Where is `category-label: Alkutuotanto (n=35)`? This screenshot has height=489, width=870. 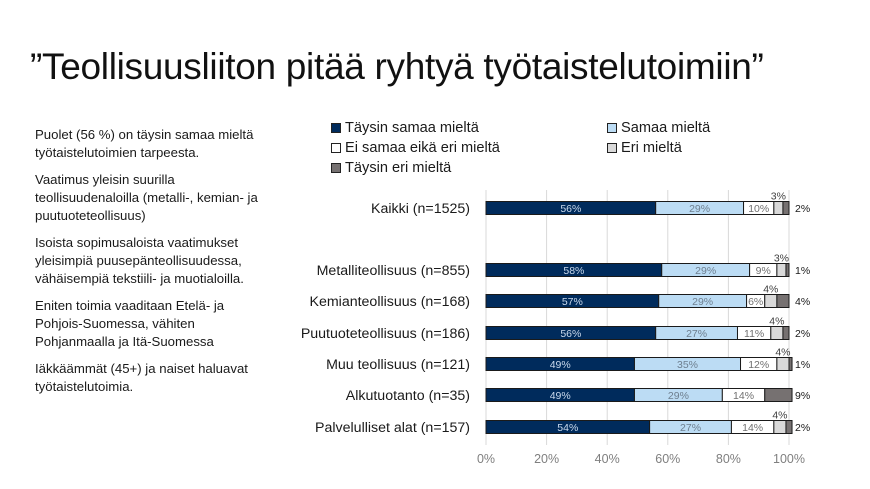
category-label: Alkutuotanto (n=35) is located at coordinates (408, 396).